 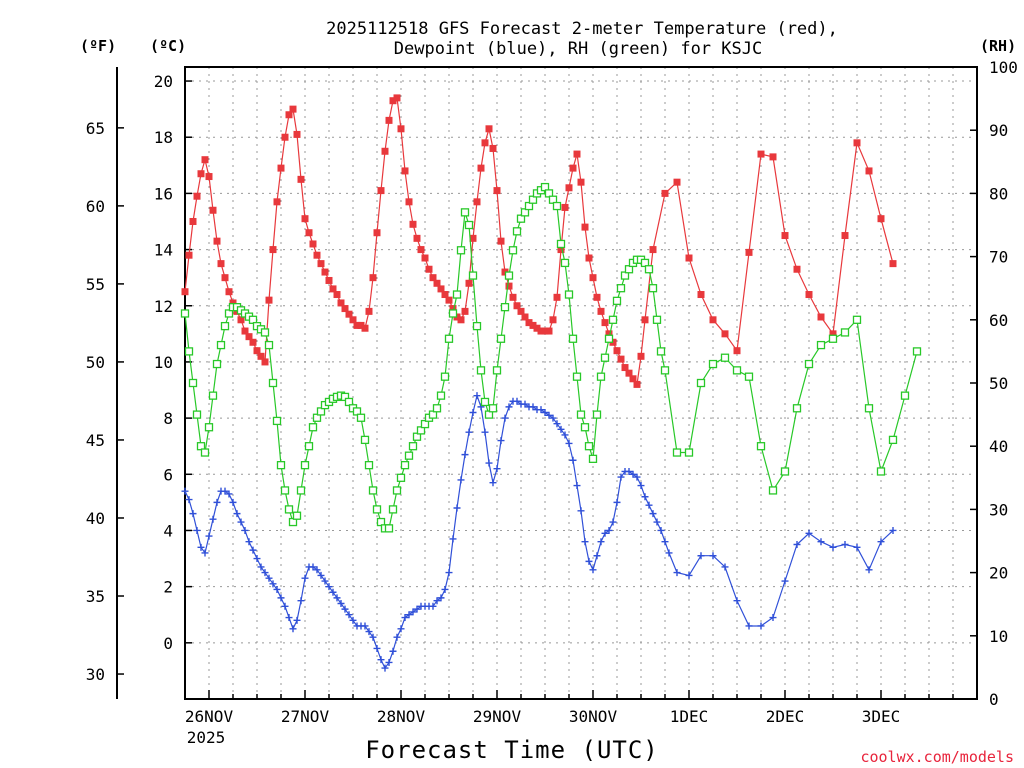 What do you see at coordinates (998, 509) in the screenshot?
I see `rh-tick-label: 30` at bounding box center [998, 509].